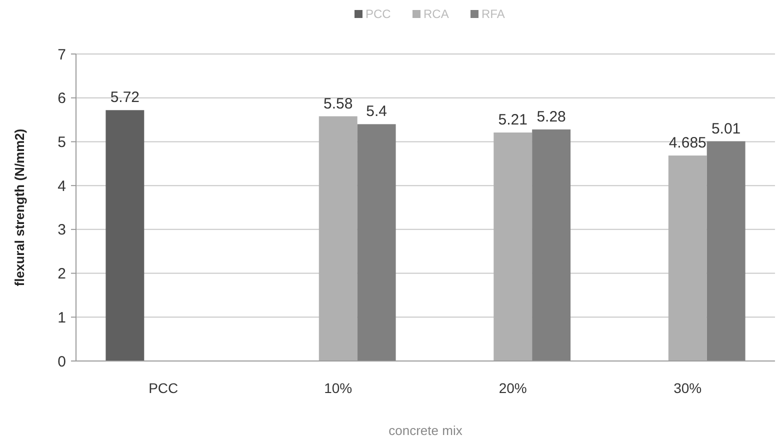  I want to click on data-label: 5.4, so click(376, 111).